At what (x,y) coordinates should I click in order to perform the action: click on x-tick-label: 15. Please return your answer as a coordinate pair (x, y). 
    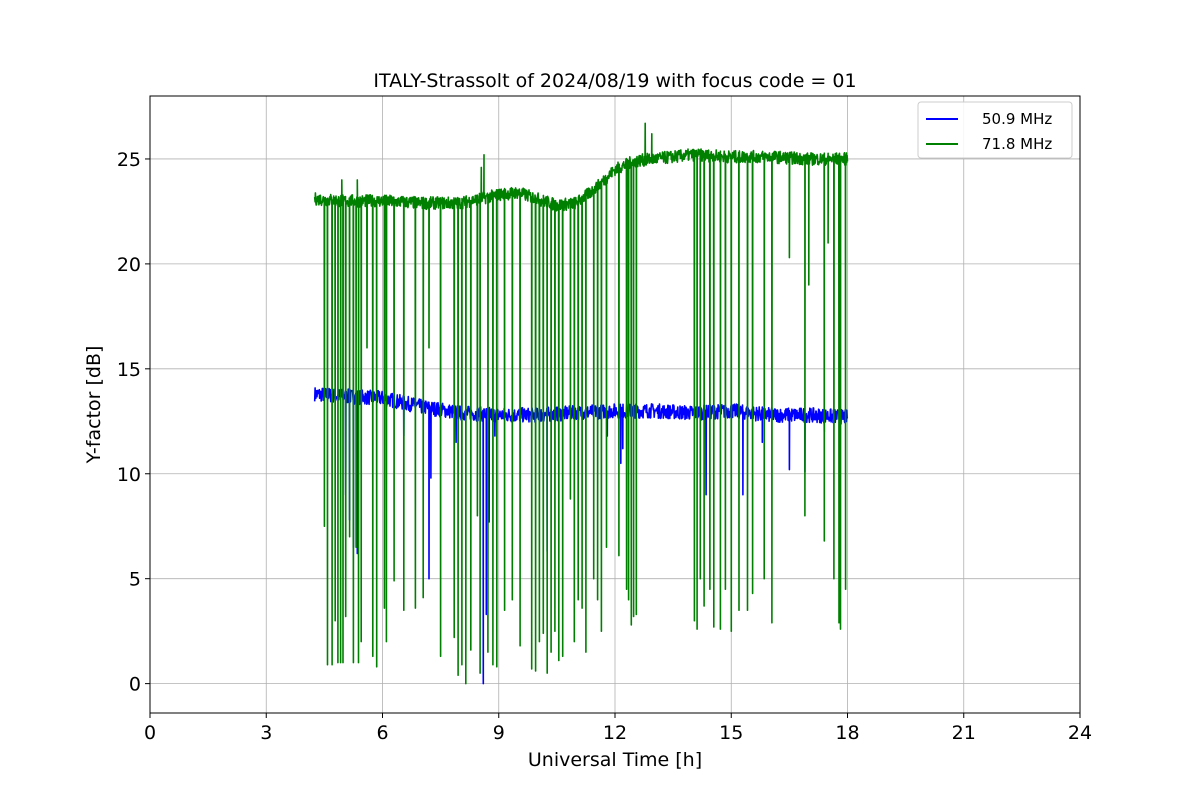
    Looking at the image, I should click on (731, 733).